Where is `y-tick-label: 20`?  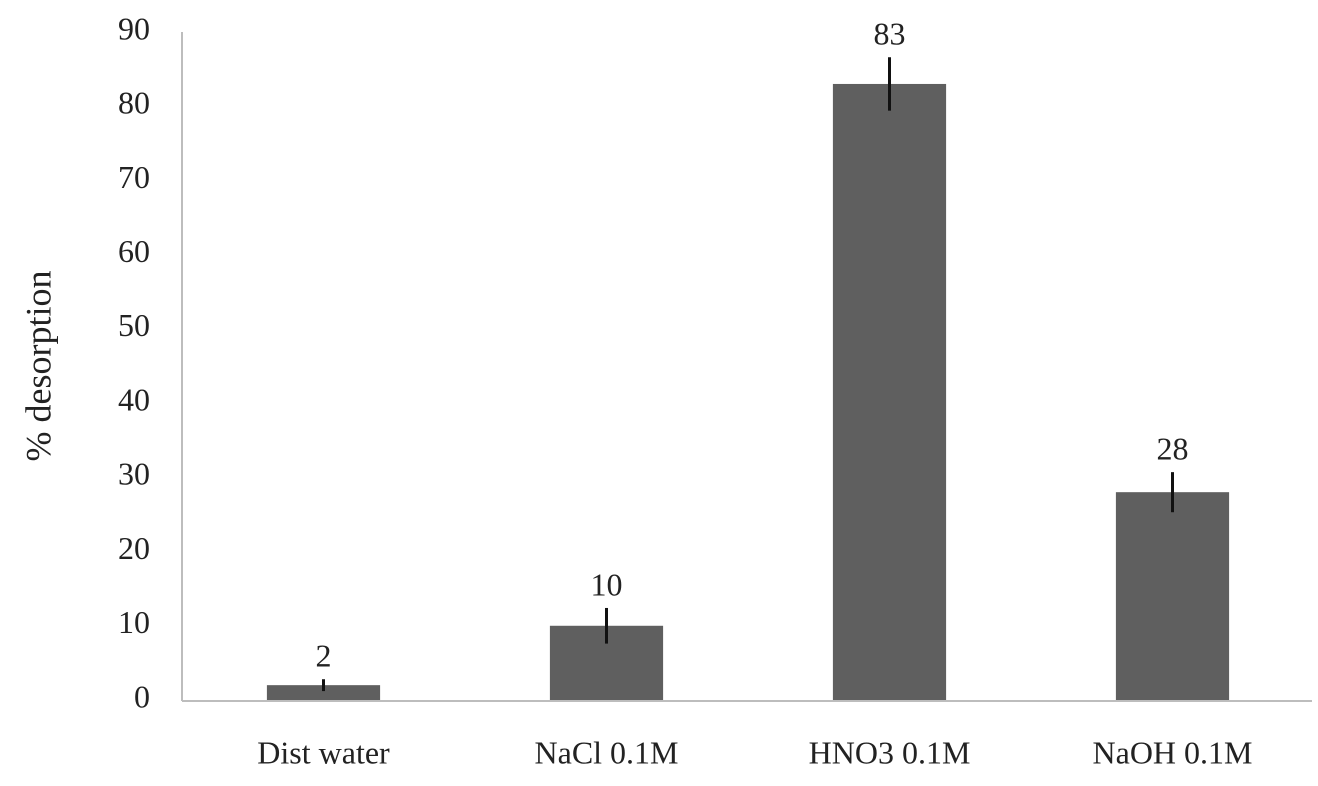 y-tick-label: 20 is located at coordinates (134, 548).